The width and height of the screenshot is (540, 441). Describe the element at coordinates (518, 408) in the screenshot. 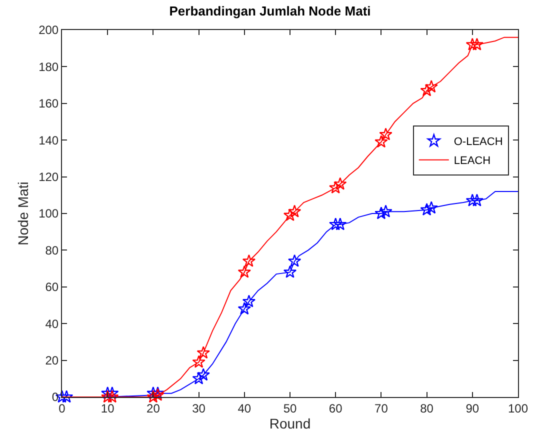

I see `x-tick-label: 100` at that location.